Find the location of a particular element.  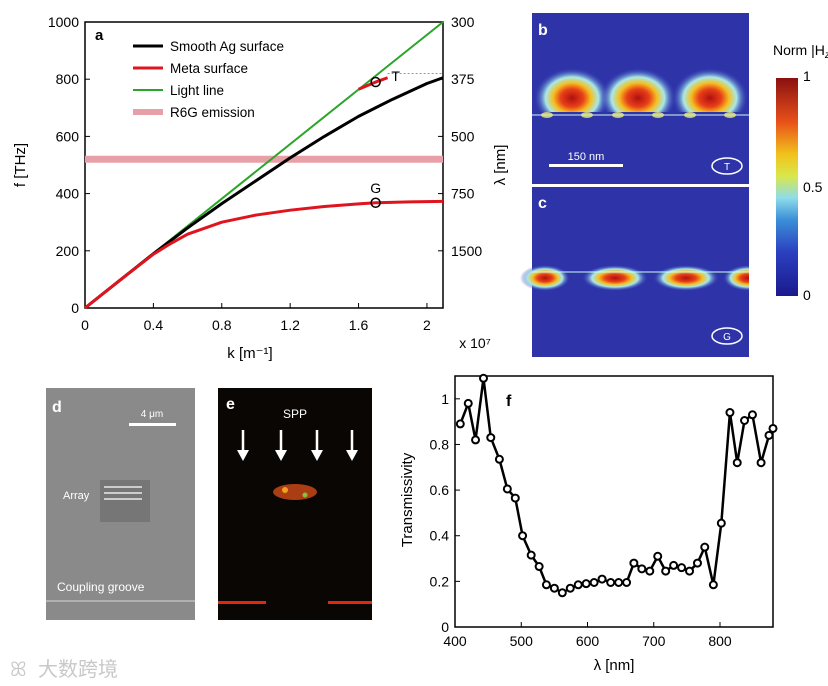

colorbar-tick: 0.5 is located at coordinates (813, 187).